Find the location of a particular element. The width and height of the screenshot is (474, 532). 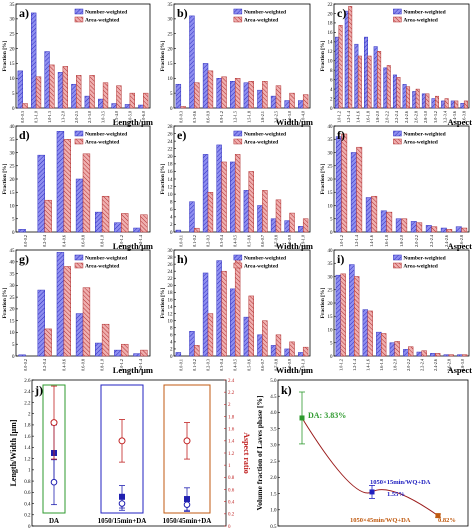

legend-swatch-number is located at coordinates (79, 11).